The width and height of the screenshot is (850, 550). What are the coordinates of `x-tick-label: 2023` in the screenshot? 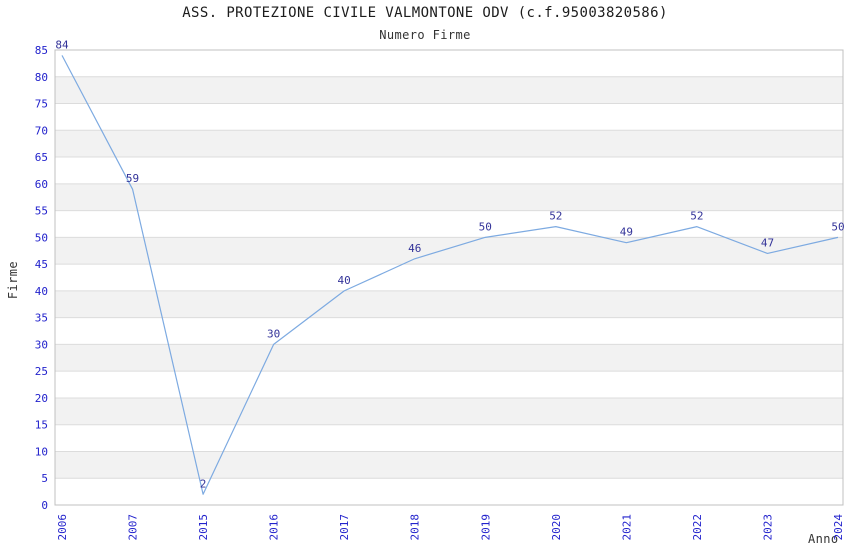 It's located at (767, 527).